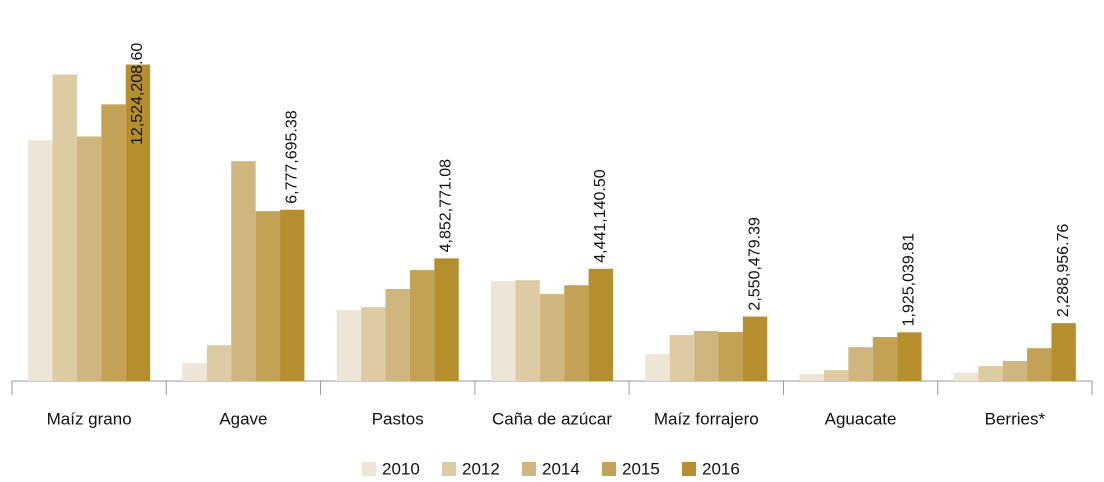 The height and width of the screenshot is (482, 1104). What do you see at coordinates (137, 94) in the screenshot?
I see `data-label: 12,524,208.60` at bounding box center [137, 94].